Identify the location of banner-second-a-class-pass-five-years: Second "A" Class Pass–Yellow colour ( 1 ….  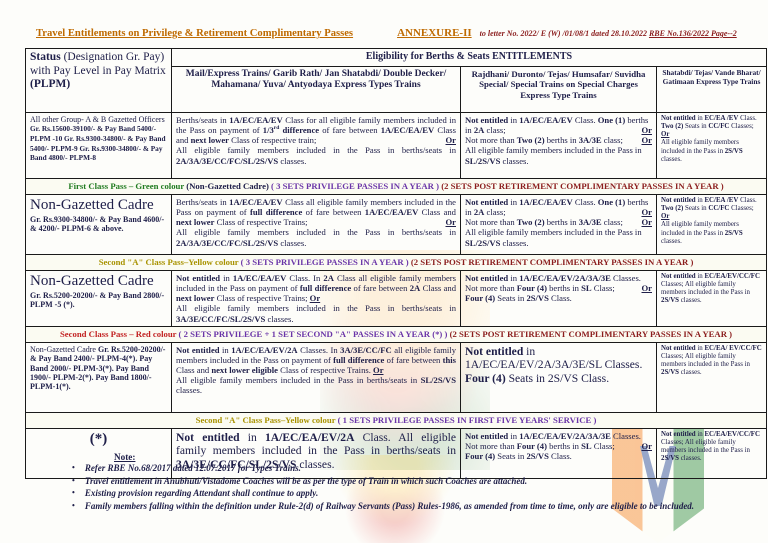
(396, 420).